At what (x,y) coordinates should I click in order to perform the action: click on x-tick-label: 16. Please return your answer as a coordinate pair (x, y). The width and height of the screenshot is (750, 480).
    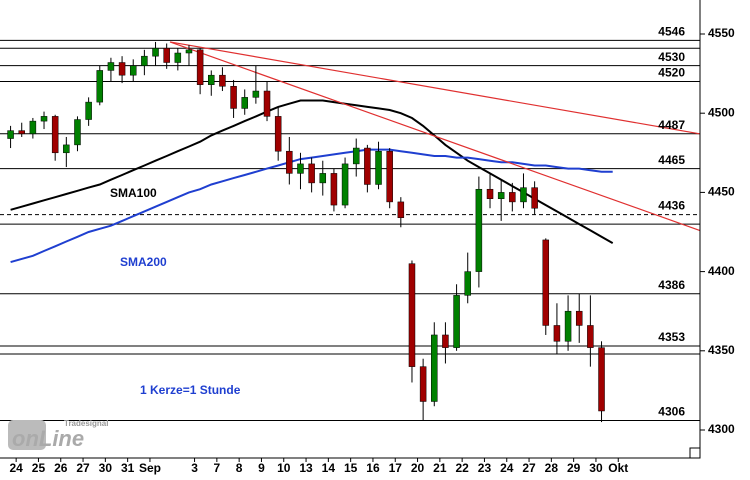
    Looking at the image, I should click on (373, 468).